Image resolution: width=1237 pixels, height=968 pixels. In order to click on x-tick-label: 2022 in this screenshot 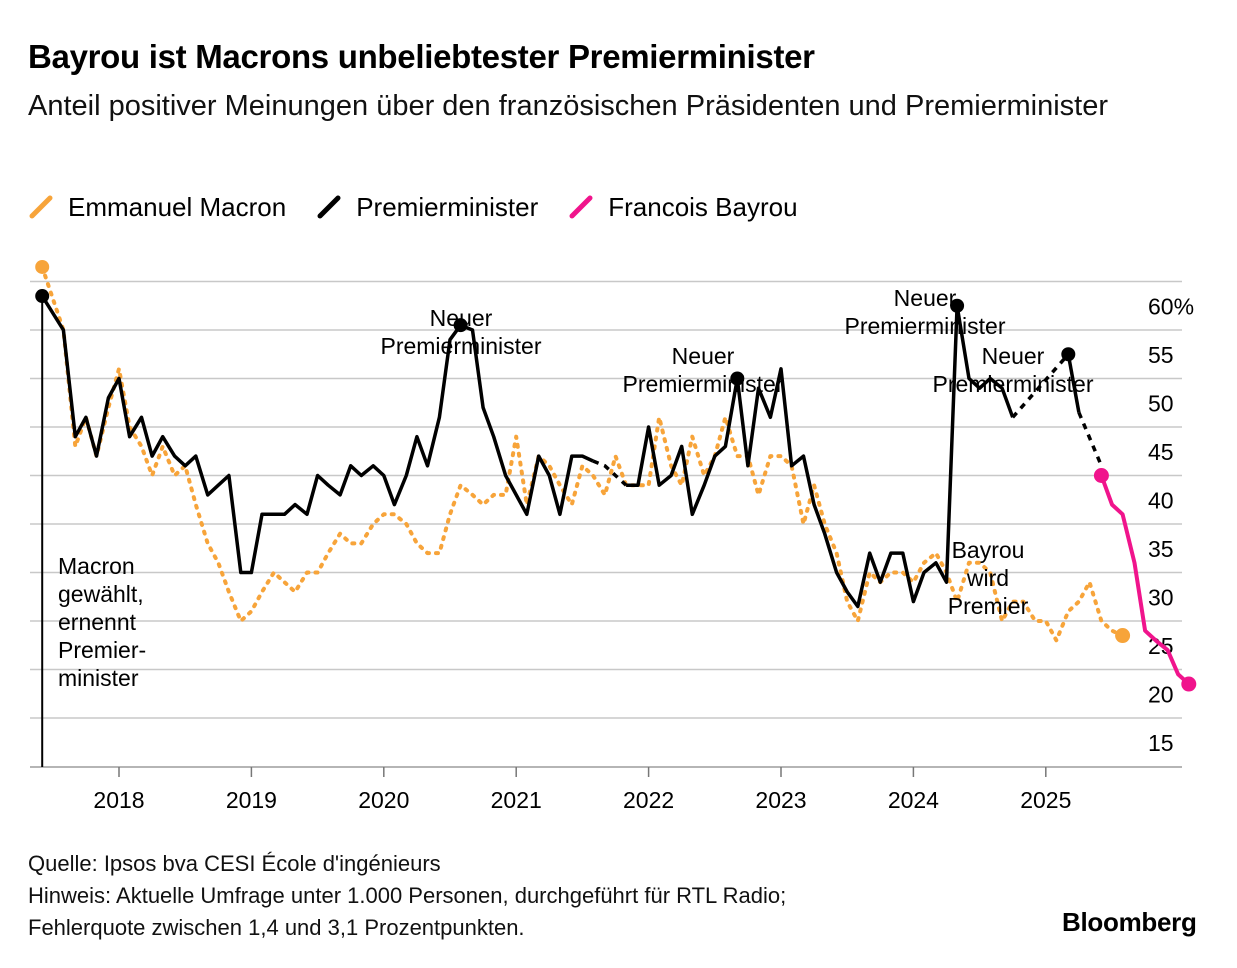, I will do `click(648, 800)`.